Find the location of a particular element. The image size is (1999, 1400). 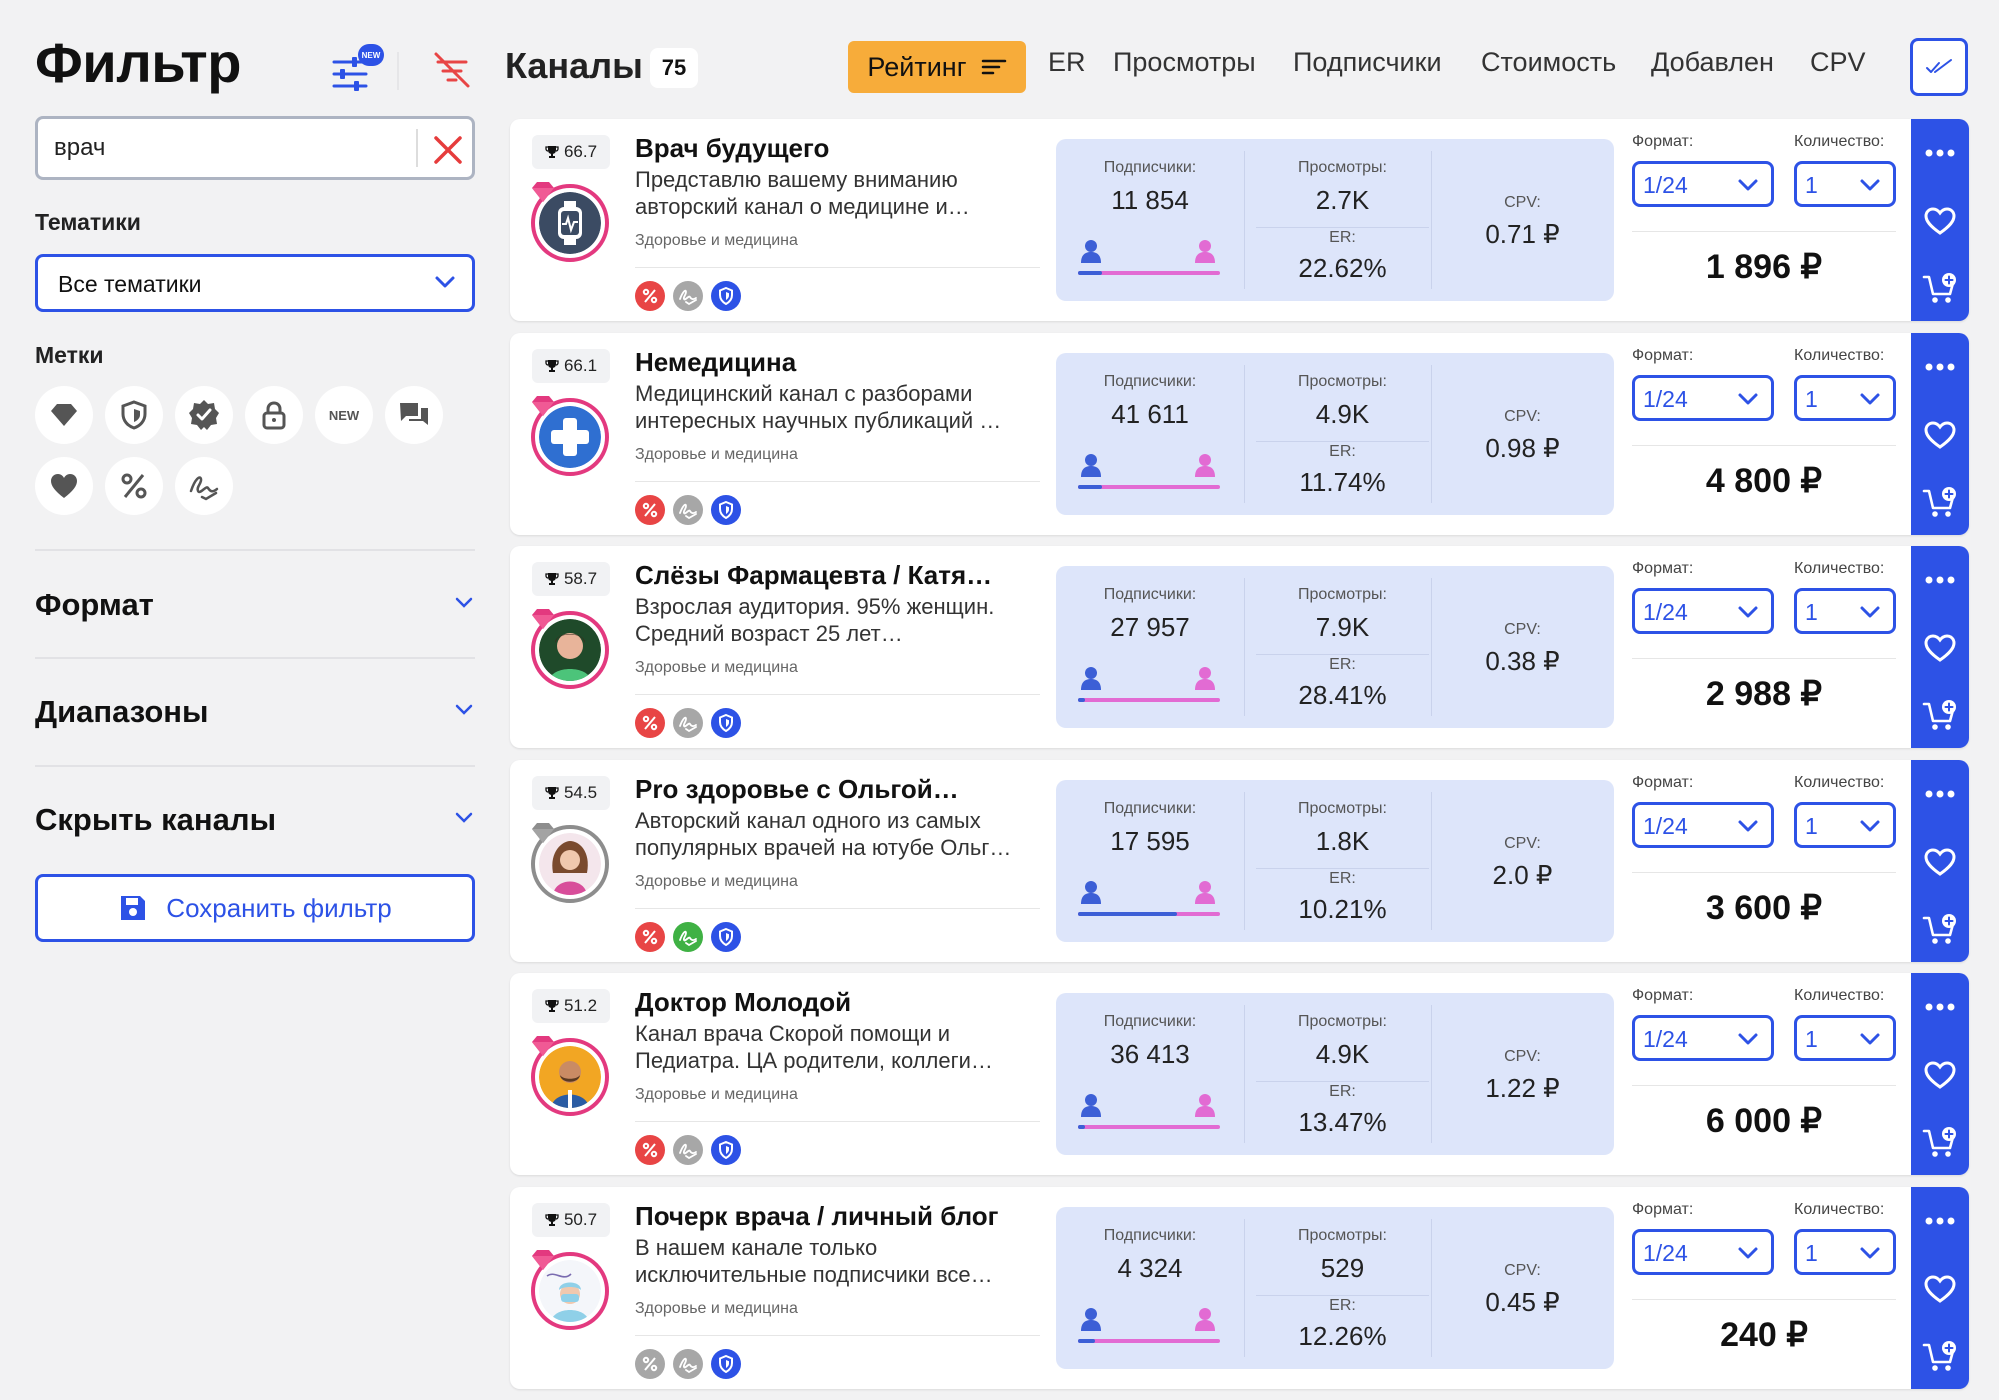

tag-diamond is located at coordinates (64, 415).